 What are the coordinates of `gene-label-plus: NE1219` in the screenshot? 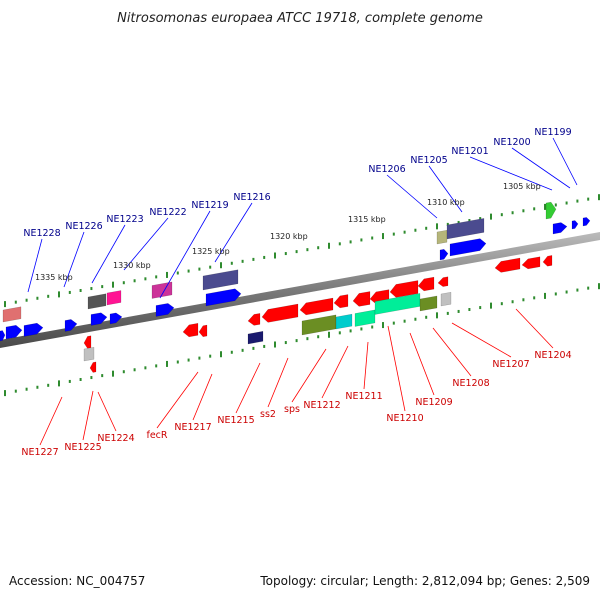 It's located at (209, 205).